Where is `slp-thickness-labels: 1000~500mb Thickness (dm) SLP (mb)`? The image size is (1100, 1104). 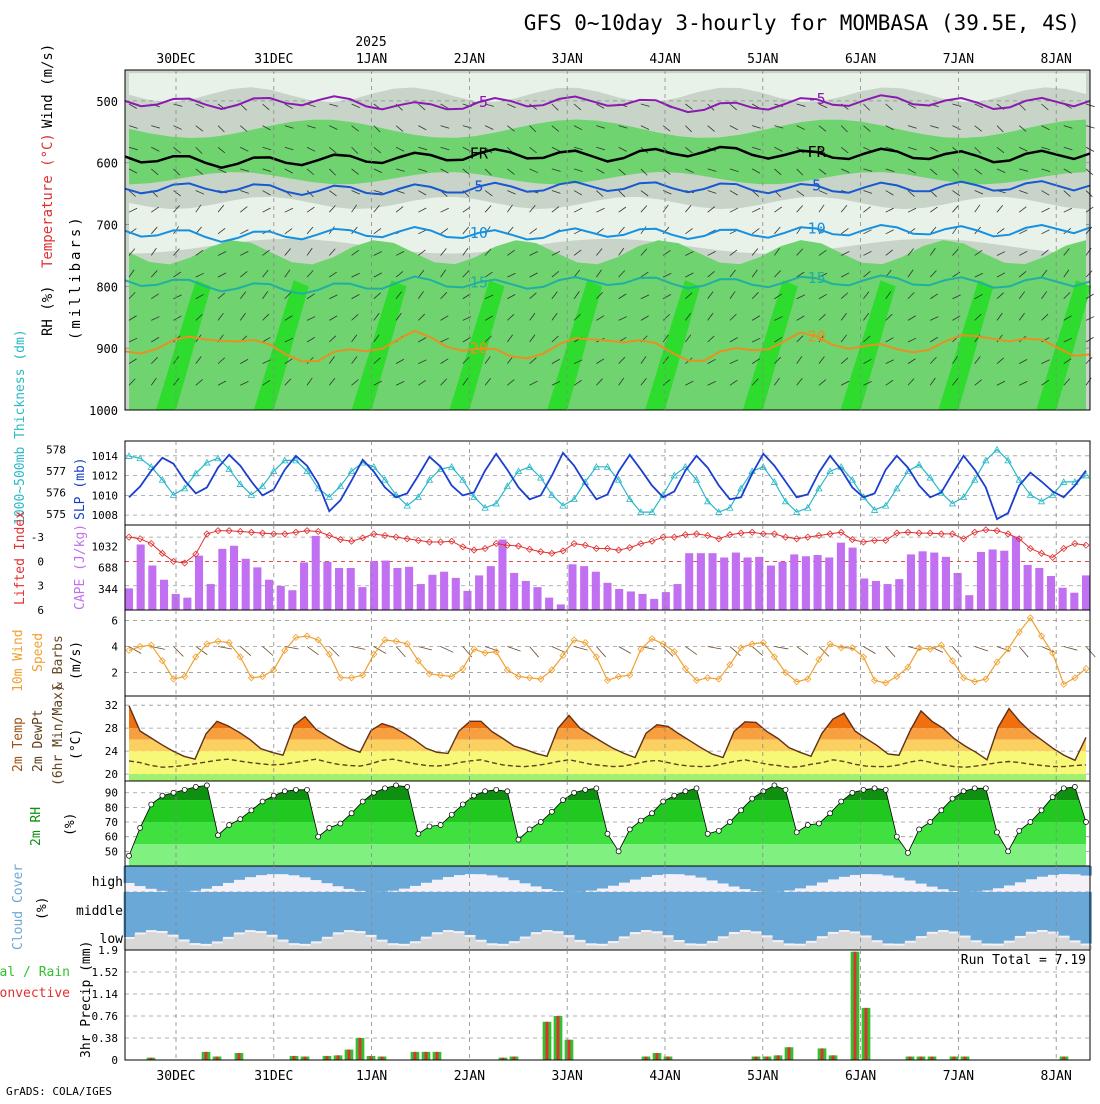
slp-thickness-labels: 1000~500mb Thickness (dm) SLP (mb) is located at coordinates (50, 427).